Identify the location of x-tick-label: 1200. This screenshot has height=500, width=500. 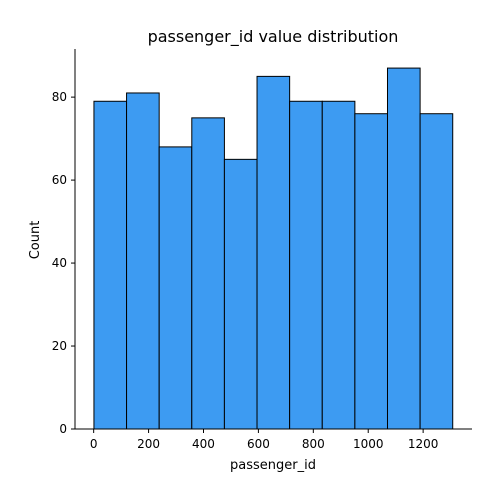
(423, 444).